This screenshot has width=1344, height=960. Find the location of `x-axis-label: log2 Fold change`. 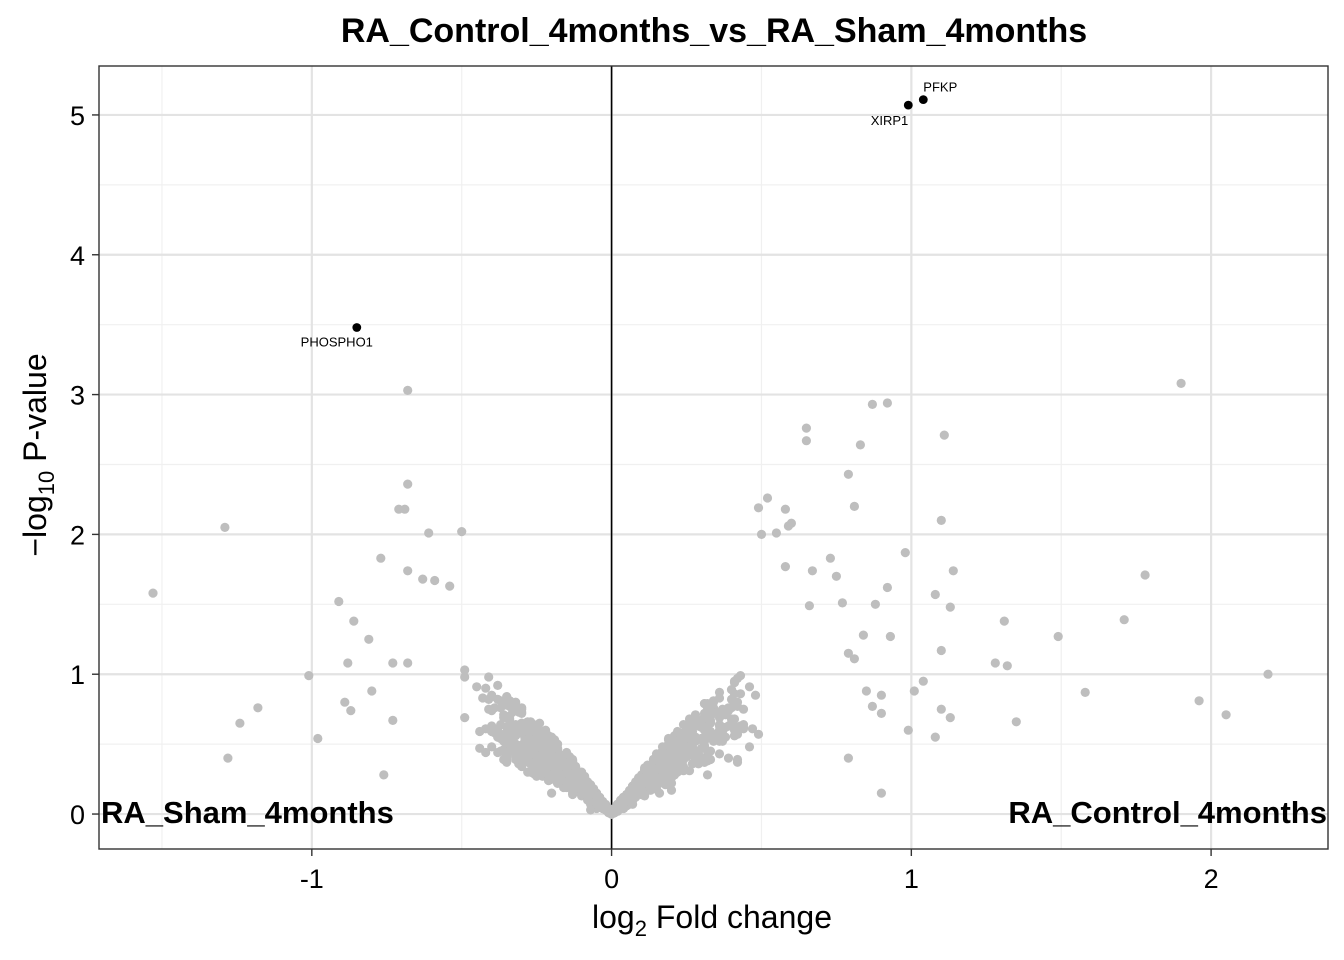

x-axis-label: log2 Fold change is located at coordinates (712, 920).